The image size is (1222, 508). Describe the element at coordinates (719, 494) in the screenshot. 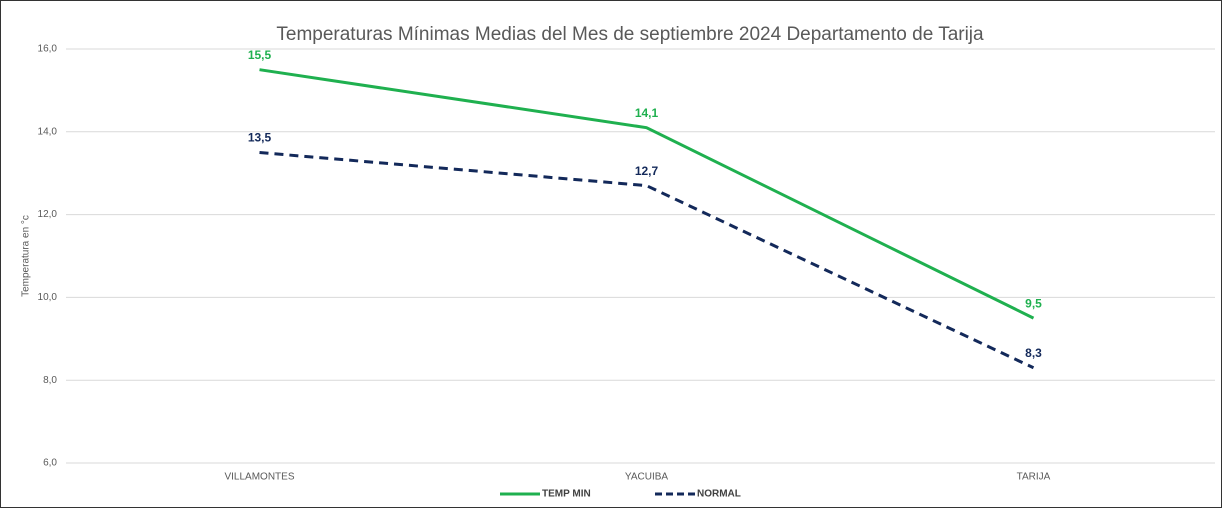

I see `legend-label: NORMAL` at that location.